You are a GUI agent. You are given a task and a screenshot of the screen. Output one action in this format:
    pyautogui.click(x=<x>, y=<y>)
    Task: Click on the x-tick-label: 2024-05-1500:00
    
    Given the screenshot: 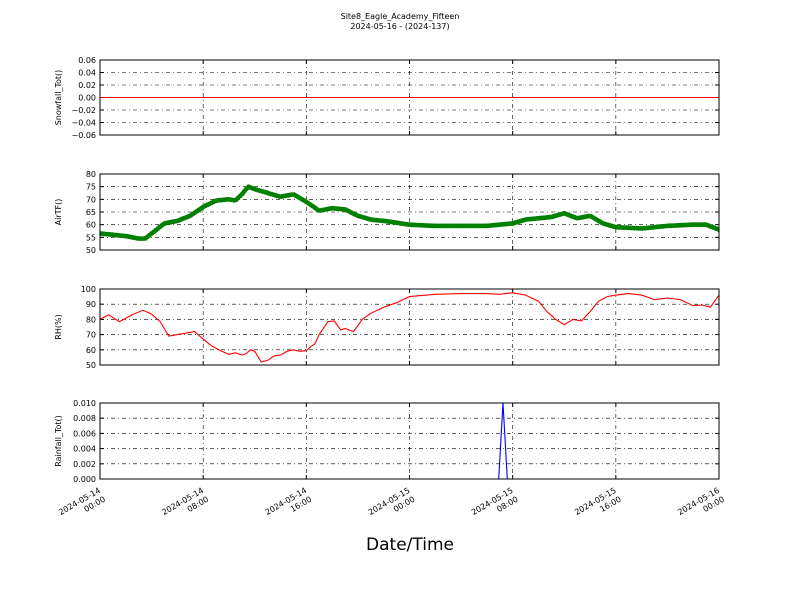 What is the action you would take?
    pyautogui.click(x=392, y=506)
    